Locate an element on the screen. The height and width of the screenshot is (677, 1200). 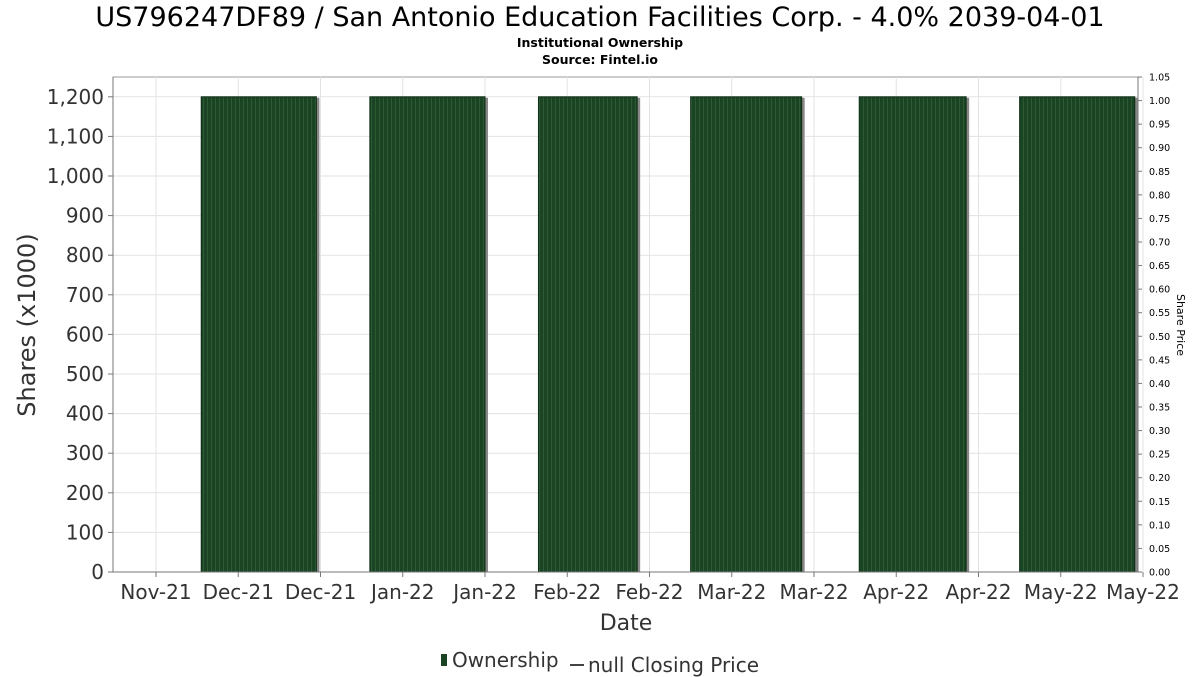
y-tick-label: 1,000 is located at coordinates (75, 176).